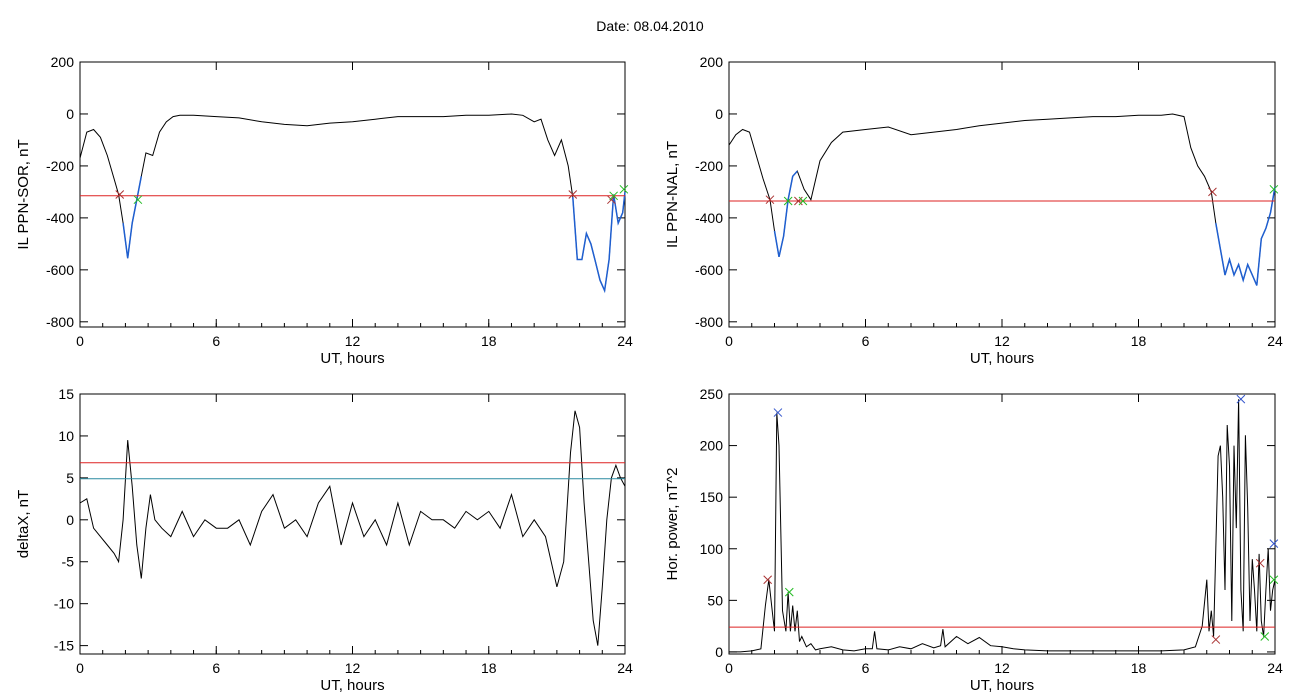 This screenshot has width=1300, height=700. I want to click on y-tick-label: 100, so click(712, 549).